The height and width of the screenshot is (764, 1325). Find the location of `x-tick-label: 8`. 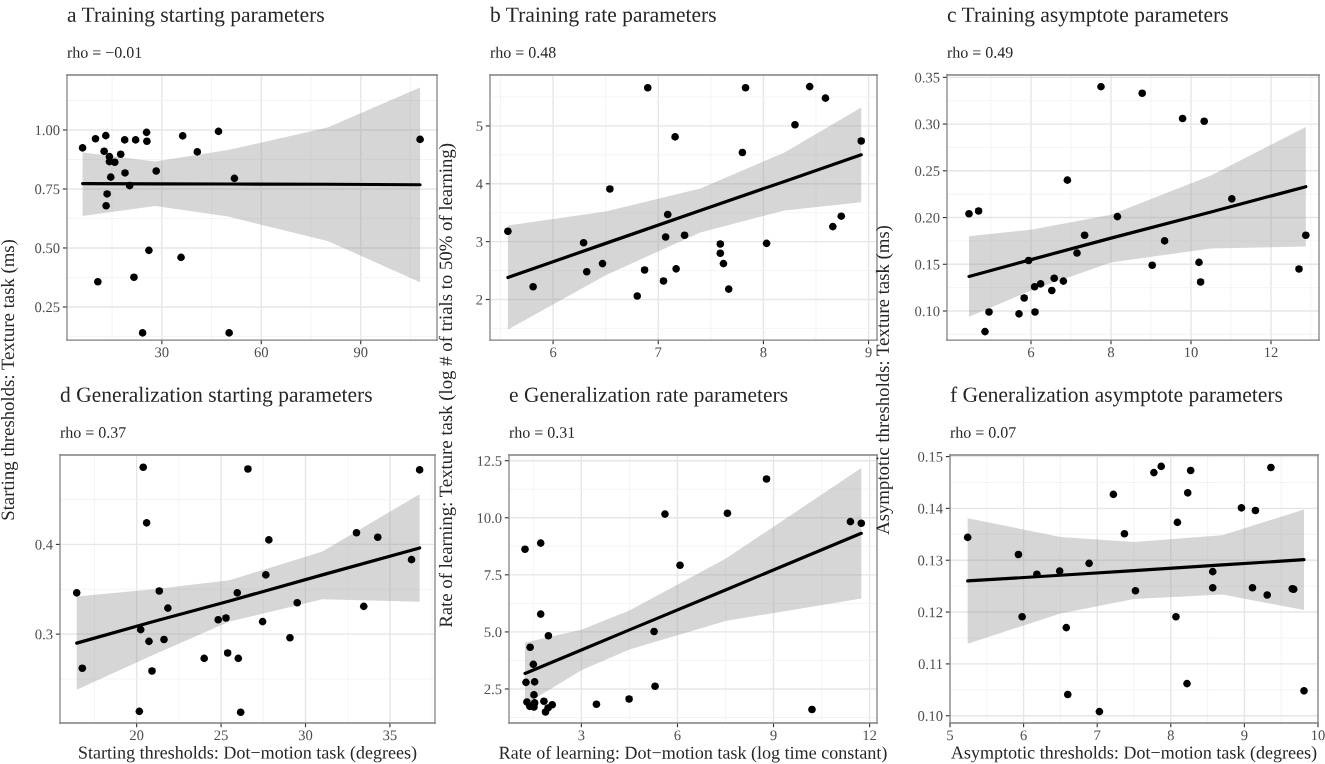

x-tick-label: 8 is located at coordinates (1111, 352).